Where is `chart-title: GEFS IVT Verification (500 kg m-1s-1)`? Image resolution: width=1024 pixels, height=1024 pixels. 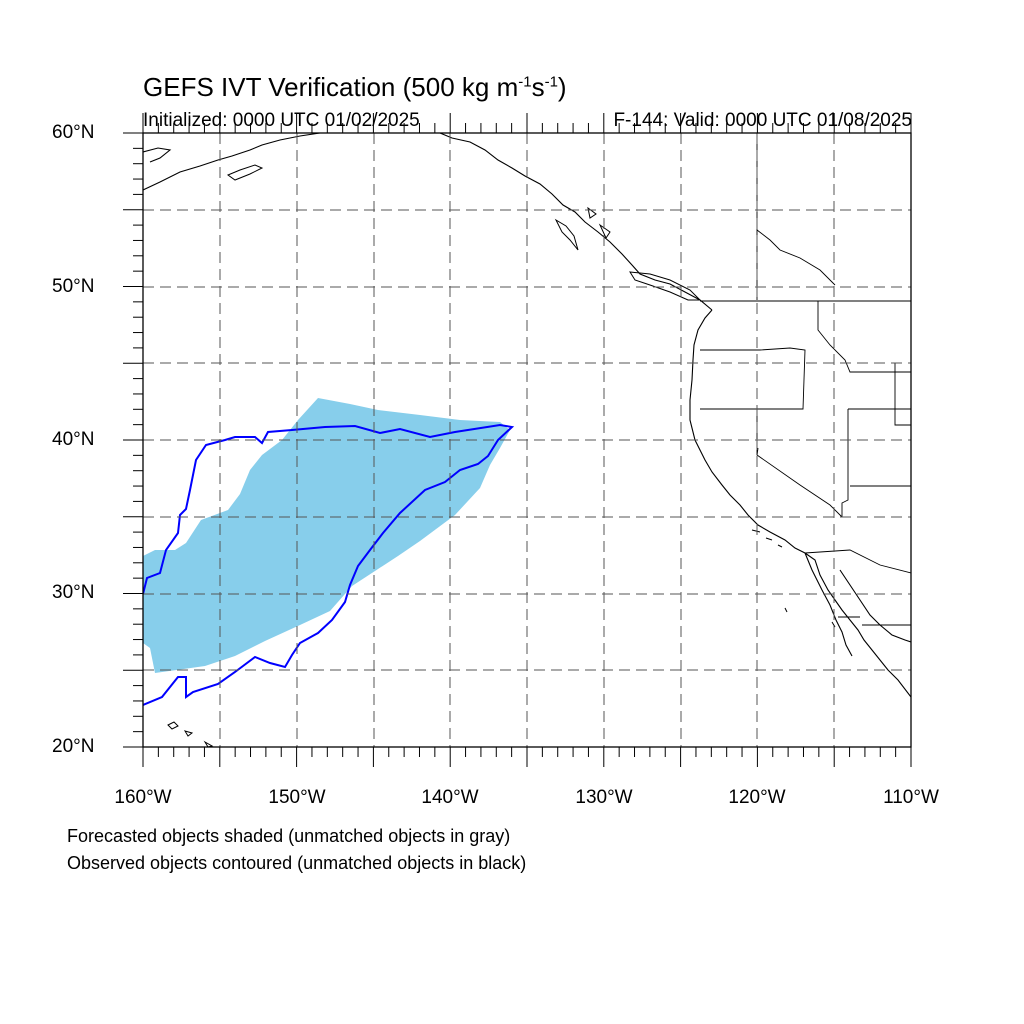 chart-title: GEFS IVT Verification (500 kg m-1s-1) is located at coordinates (355, 87).